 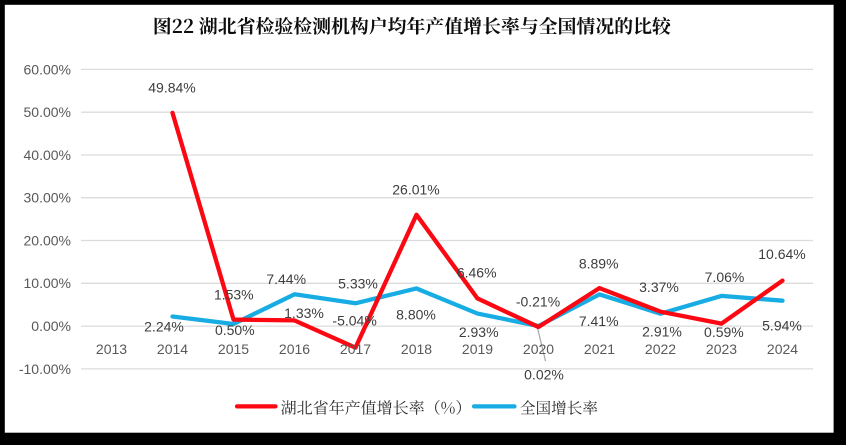 I want to click on svg-text: 40.00%, so click(x=47, y=155).